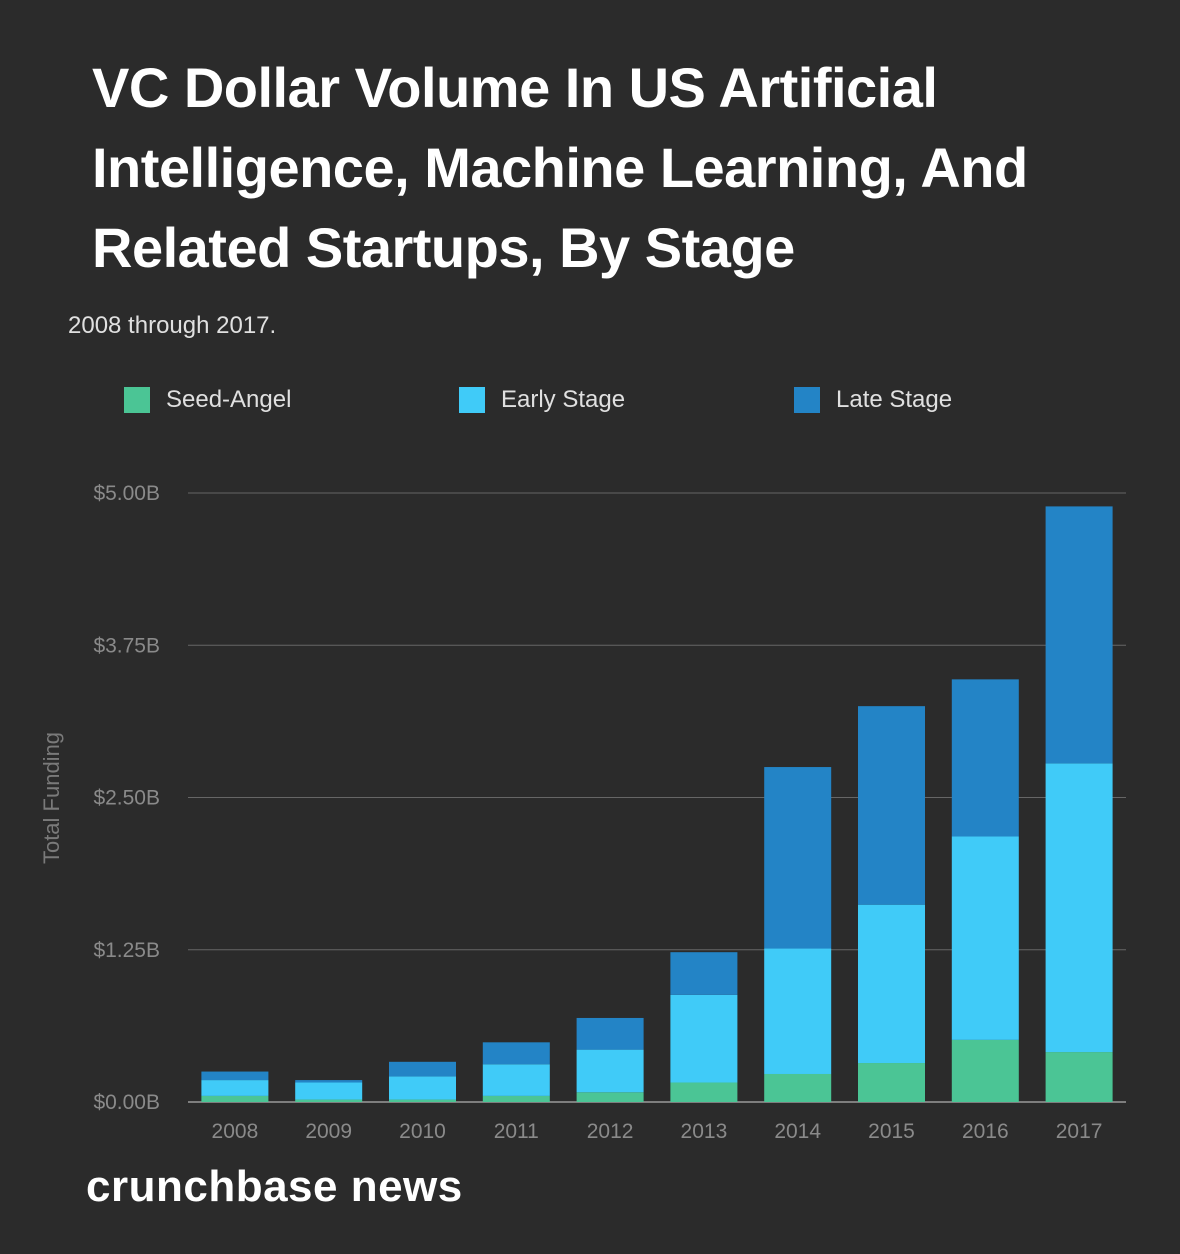  Describe the element at coordinates (894, 399) in the screenshot. I see `legend-label-late-stage: Late Stage` at that location.